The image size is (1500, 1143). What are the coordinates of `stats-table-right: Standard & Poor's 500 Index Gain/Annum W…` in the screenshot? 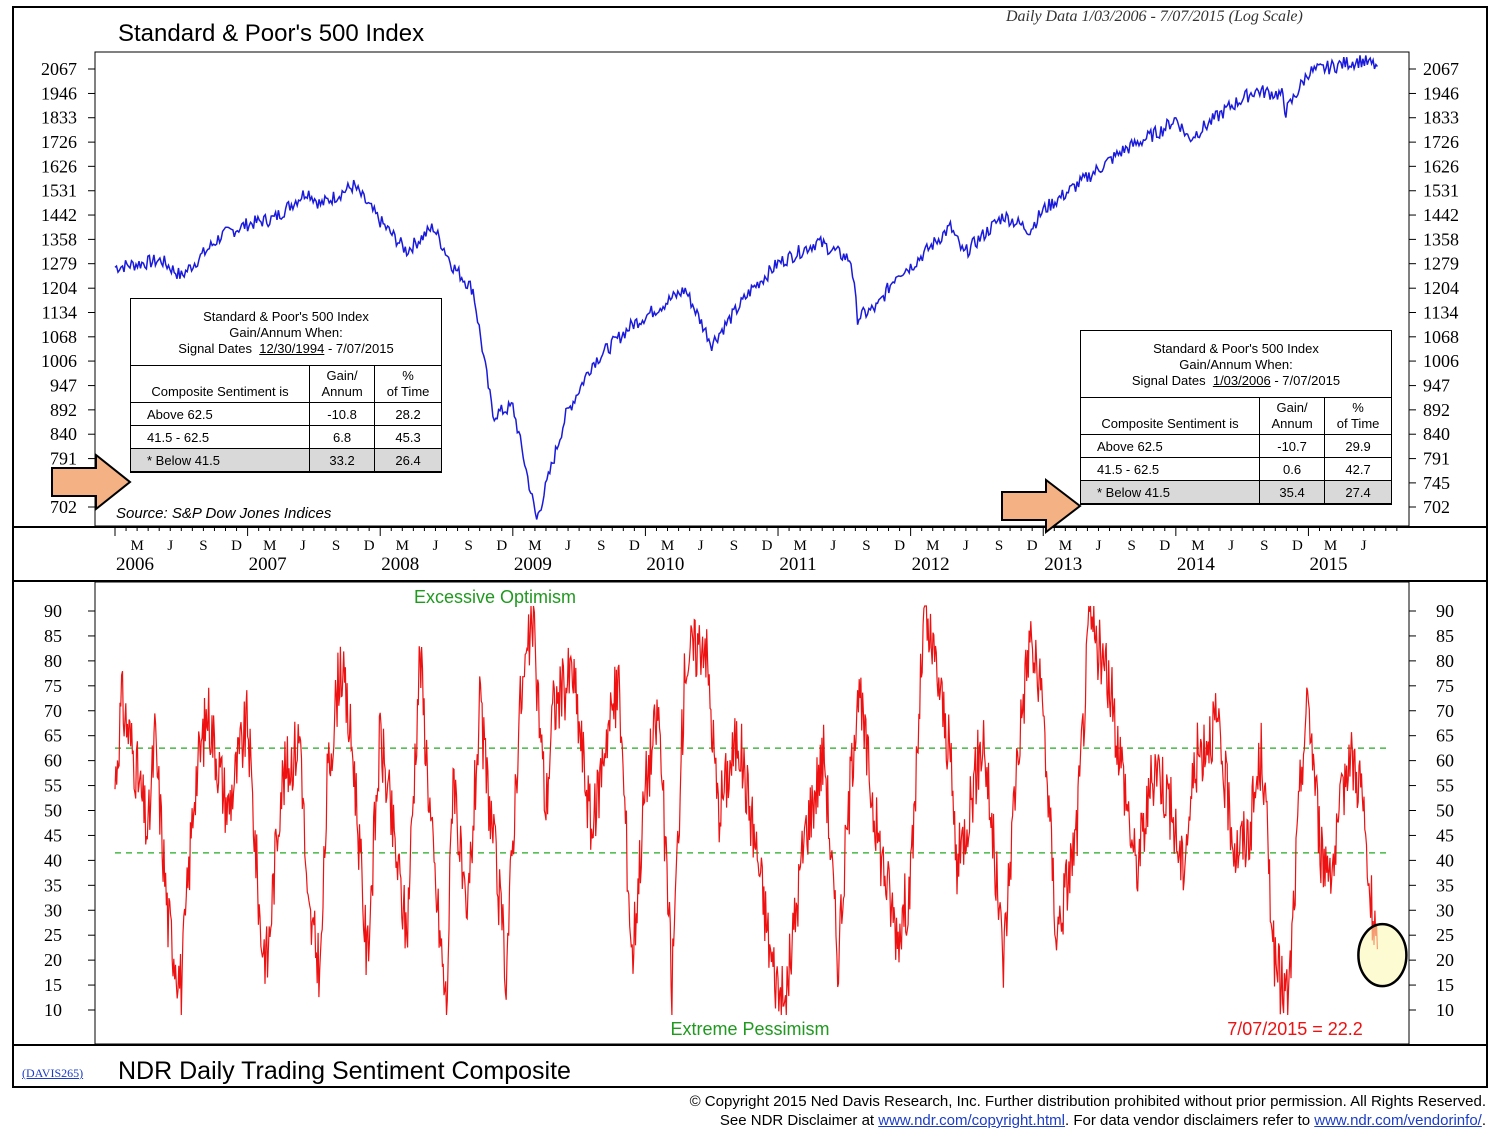 It's located at (1236, 417).